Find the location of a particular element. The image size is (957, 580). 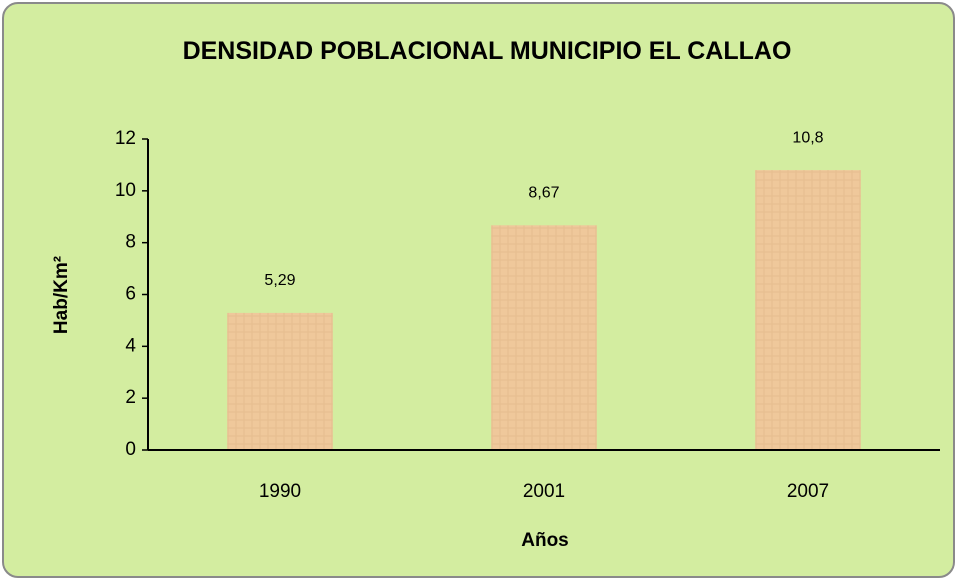

x-tick-label: 1990 is located at coordinates (280, 491).